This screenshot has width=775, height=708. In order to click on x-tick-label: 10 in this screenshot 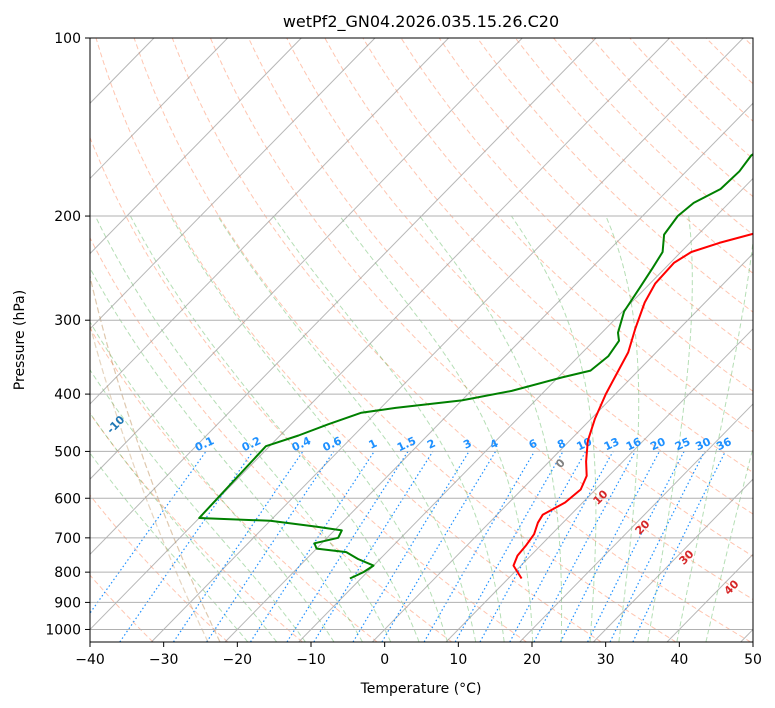, I will do `click(458, 660)`.